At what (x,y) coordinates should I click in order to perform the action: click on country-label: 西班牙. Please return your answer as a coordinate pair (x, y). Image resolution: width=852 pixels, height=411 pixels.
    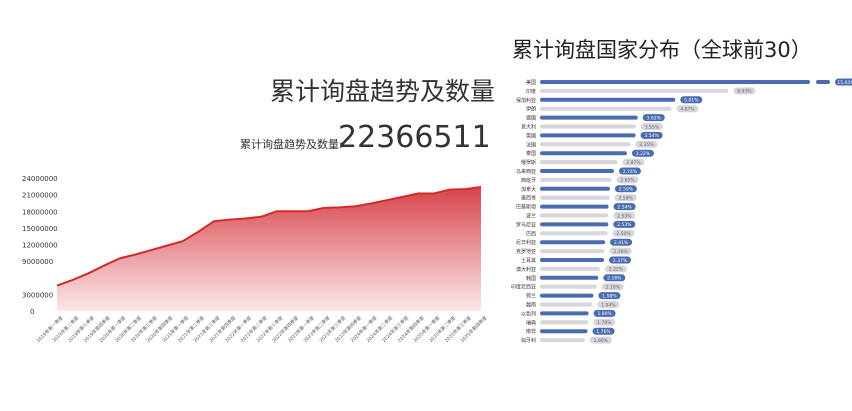
    Looking at the image, I should click on (528, 180).